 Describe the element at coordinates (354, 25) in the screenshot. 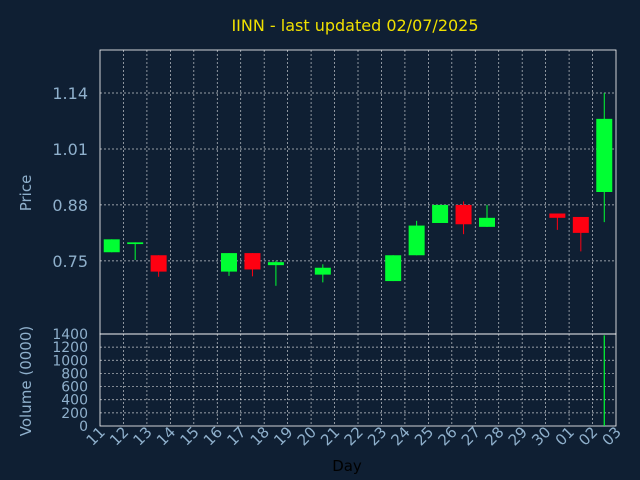

I see `chart-title: IINN - last updated 02/07/2025` at that location.